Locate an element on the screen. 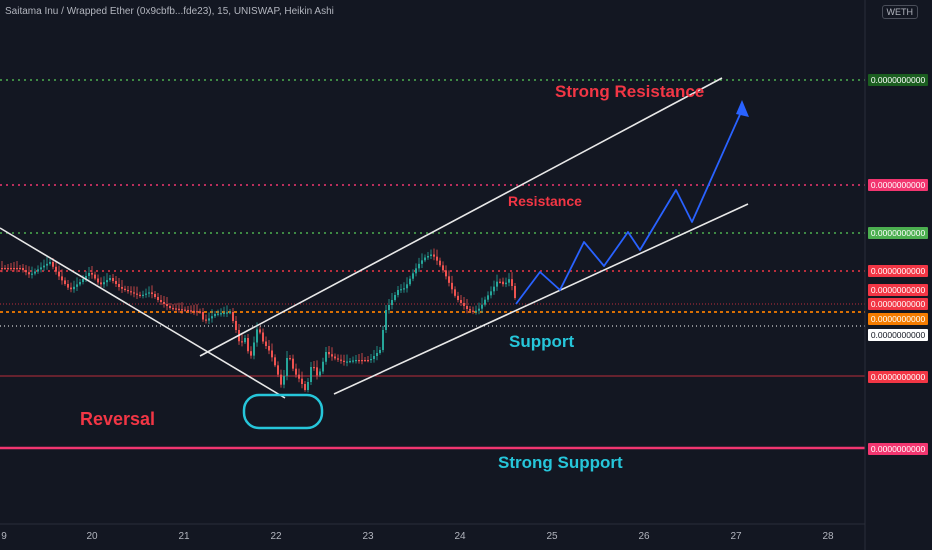  reversal-label: Reversal is located at coordinates (118, 419).